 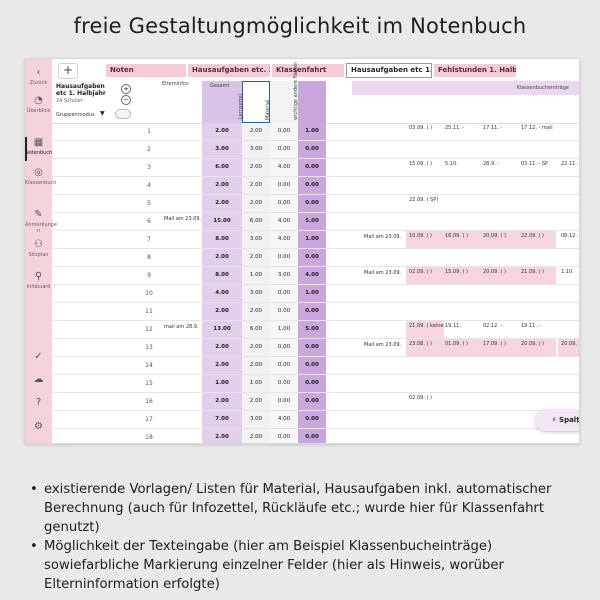 I want to click on cell-klassenbuch: 23.08. ( ), so click(x=425, y=347).